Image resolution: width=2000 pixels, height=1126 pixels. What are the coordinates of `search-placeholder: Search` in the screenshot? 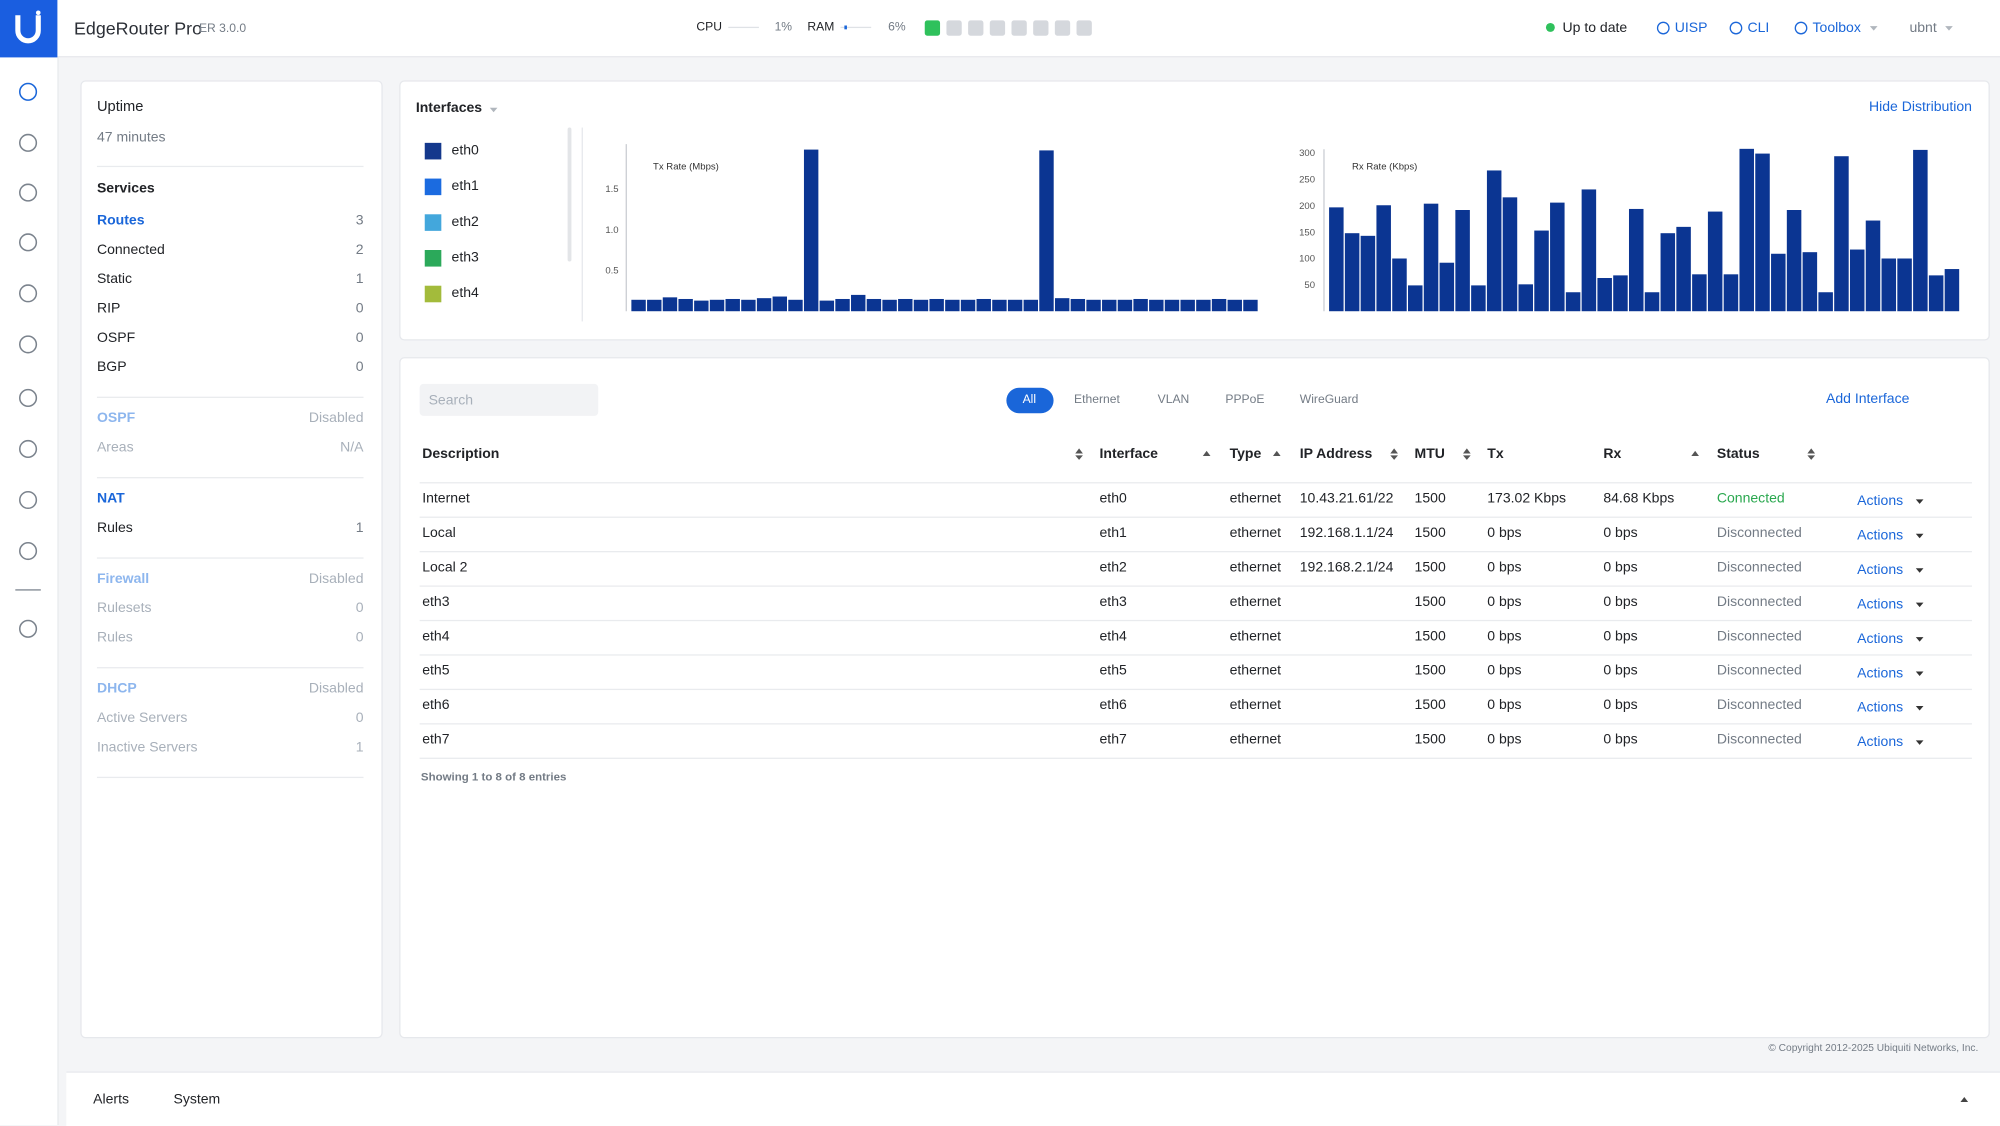 It's located at (451, 400).